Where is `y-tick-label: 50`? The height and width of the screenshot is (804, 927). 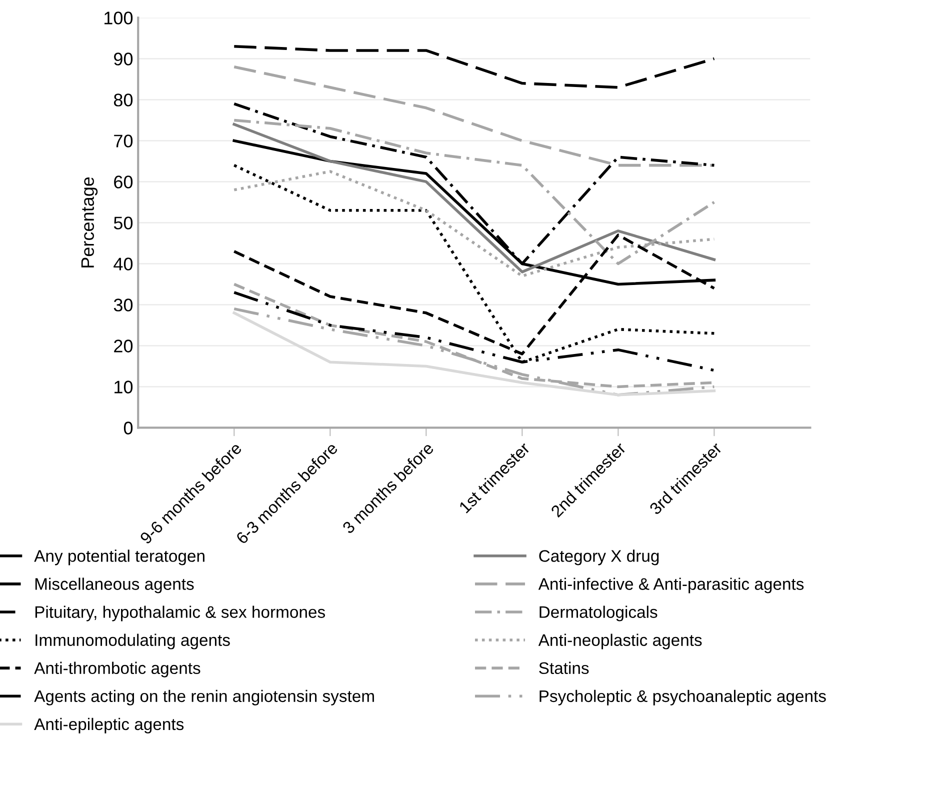
y-tick-label: 50 is located at coordinates (123, 223).